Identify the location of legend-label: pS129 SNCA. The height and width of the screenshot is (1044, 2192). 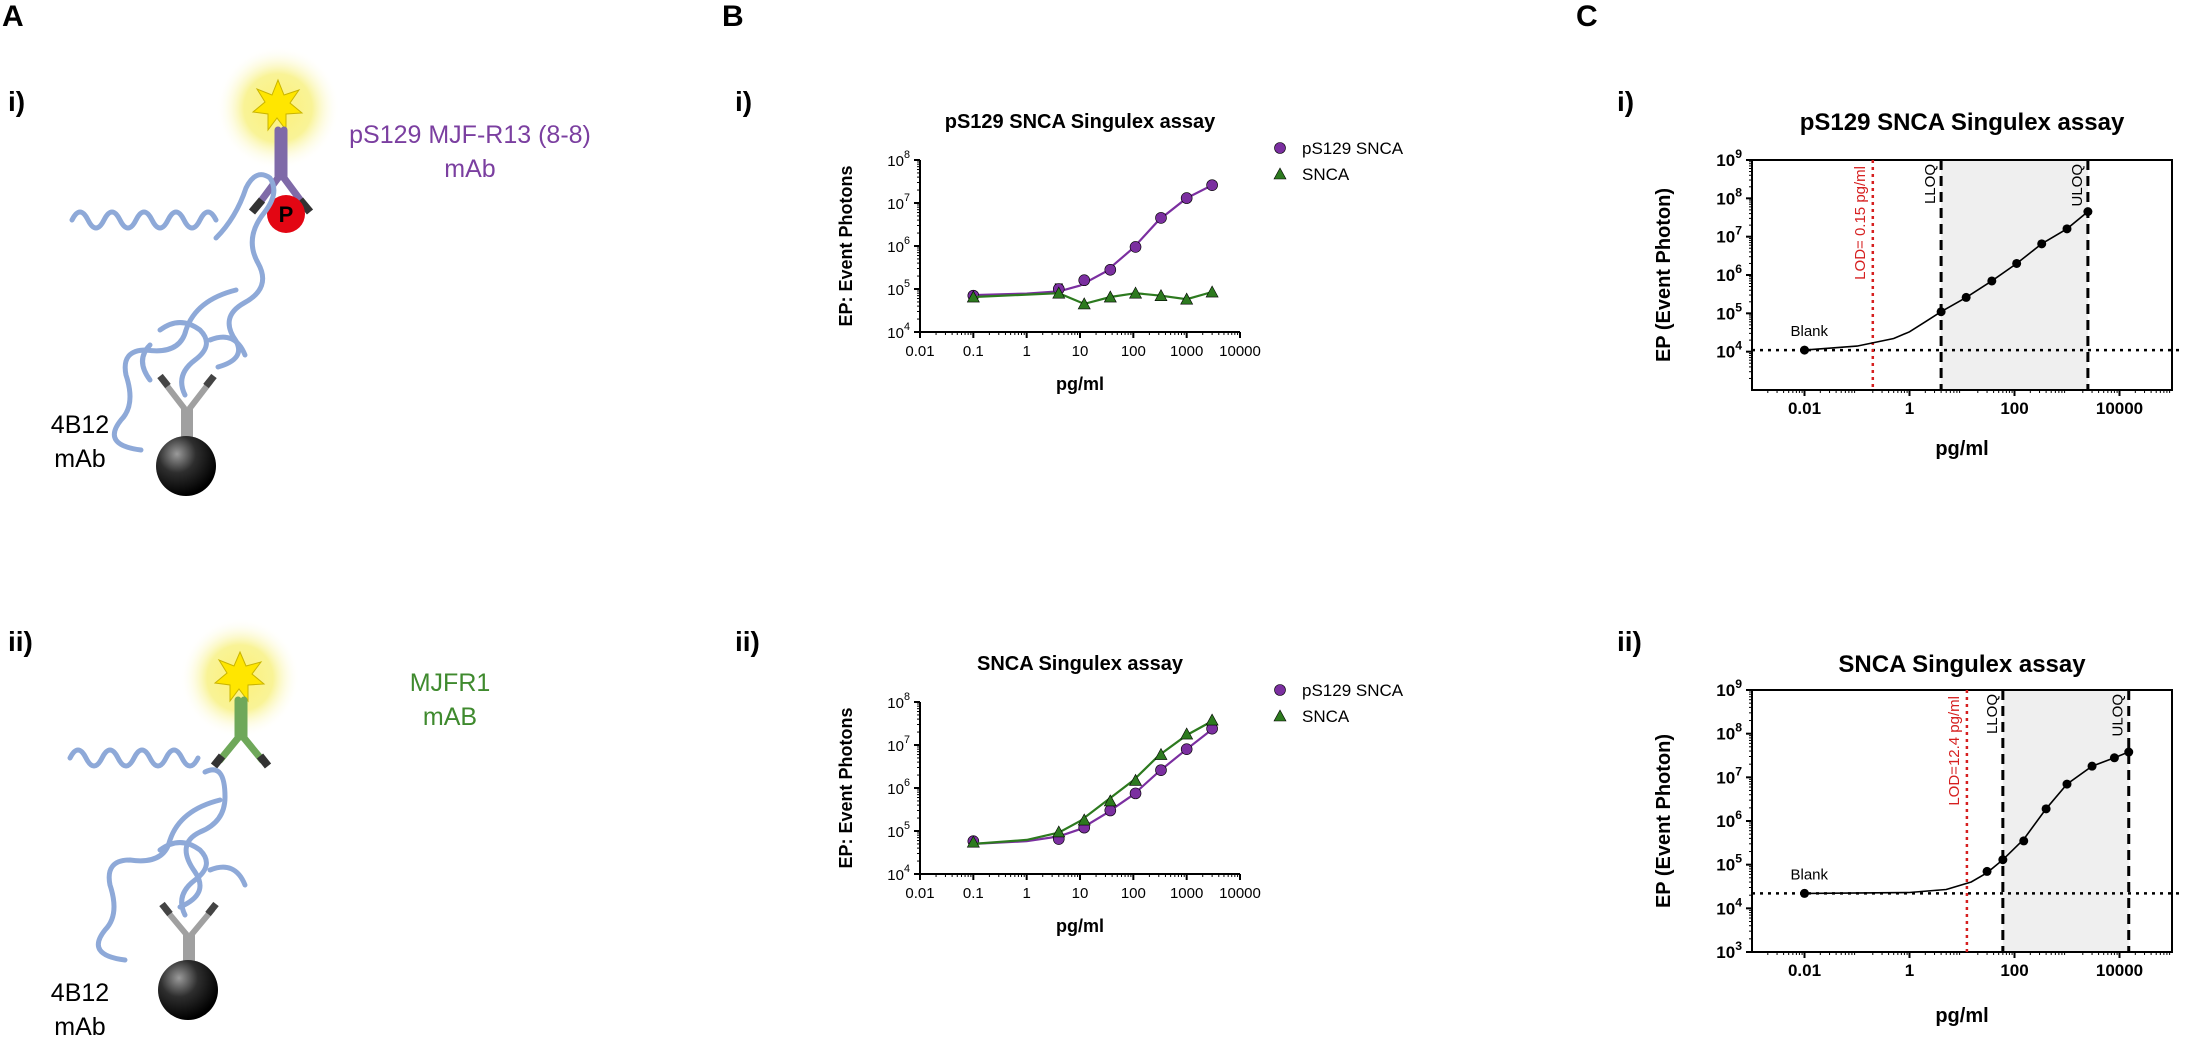
(1353, 690).